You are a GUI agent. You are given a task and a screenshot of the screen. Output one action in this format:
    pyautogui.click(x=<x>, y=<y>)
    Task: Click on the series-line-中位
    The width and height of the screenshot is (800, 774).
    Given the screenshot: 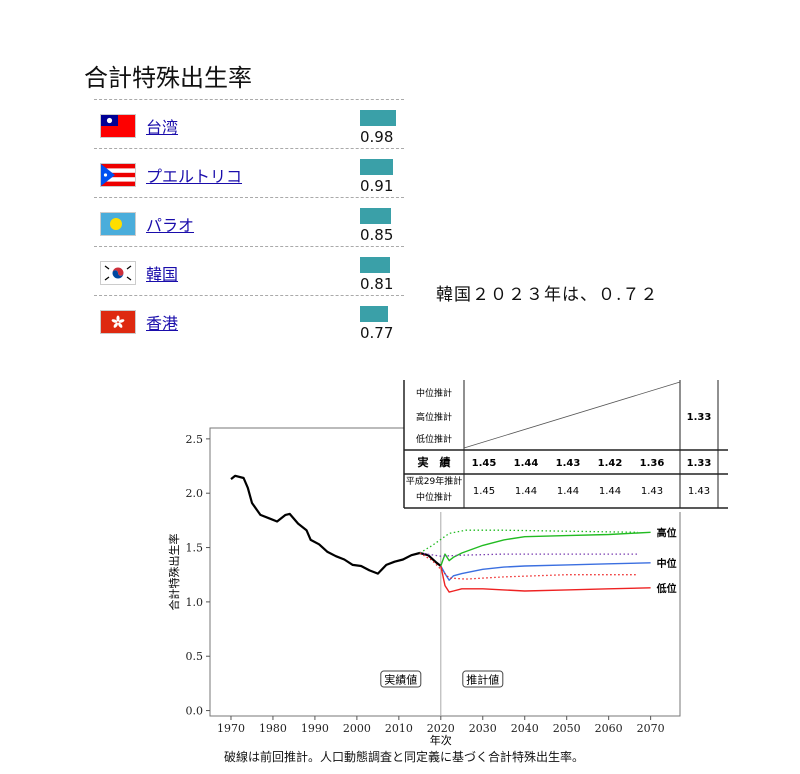 What is the action you would take?
    pyautogui.click(x=545, y=571)
    